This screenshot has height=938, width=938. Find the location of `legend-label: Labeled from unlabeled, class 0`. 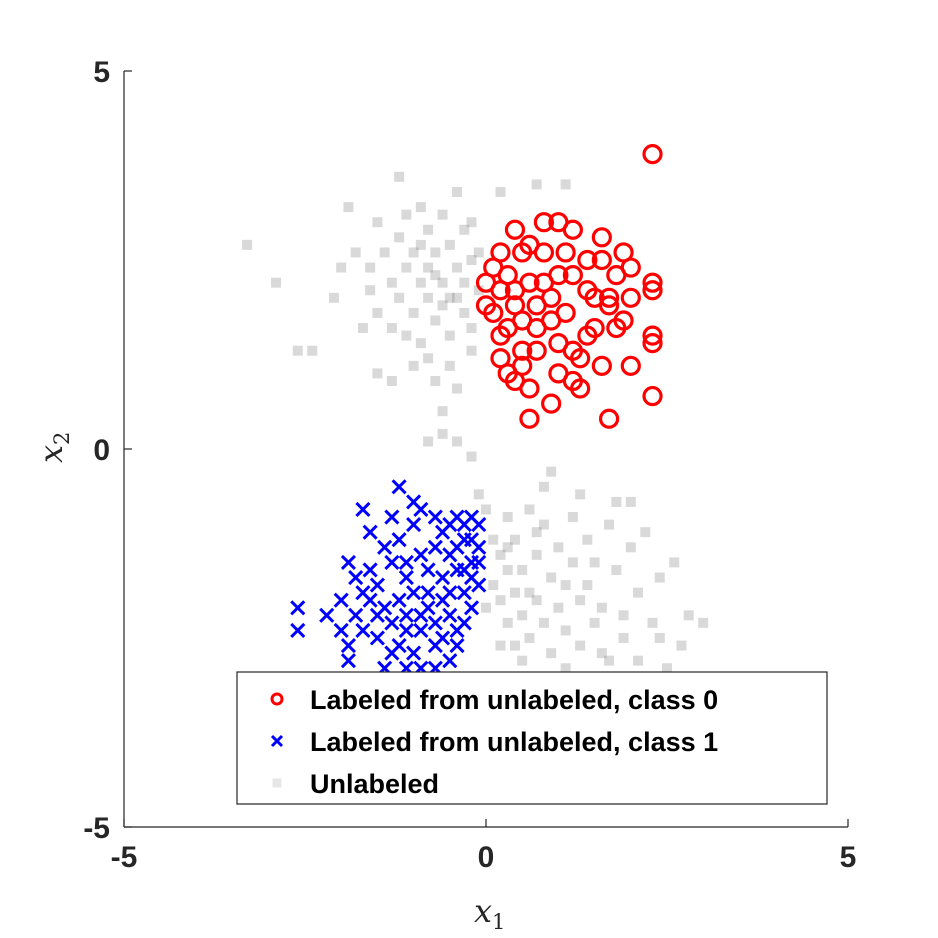

legend-label: Labeled from unlabeled, class 0 is located at coordinates (514, 700).